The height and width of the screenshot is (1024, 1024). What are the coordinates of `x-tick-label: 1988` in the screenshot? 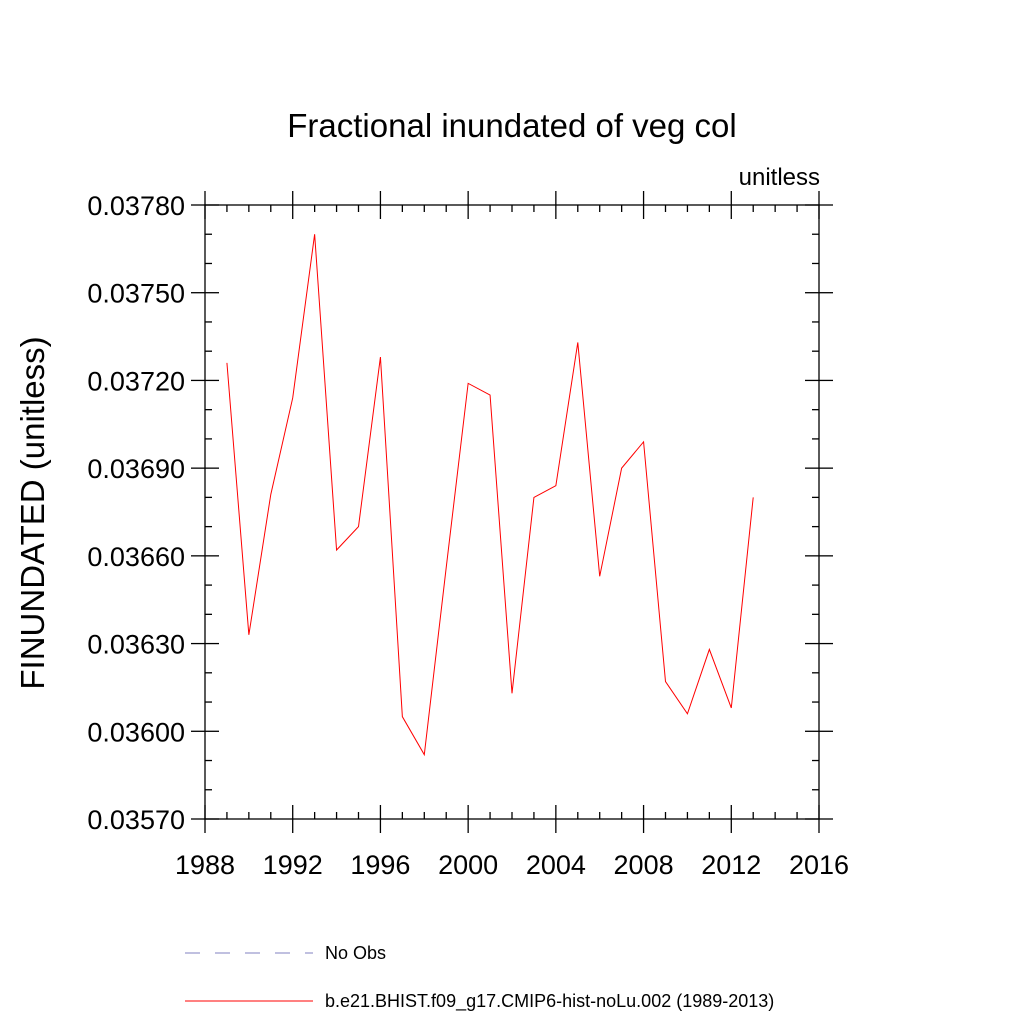 It's located at (205, 865).